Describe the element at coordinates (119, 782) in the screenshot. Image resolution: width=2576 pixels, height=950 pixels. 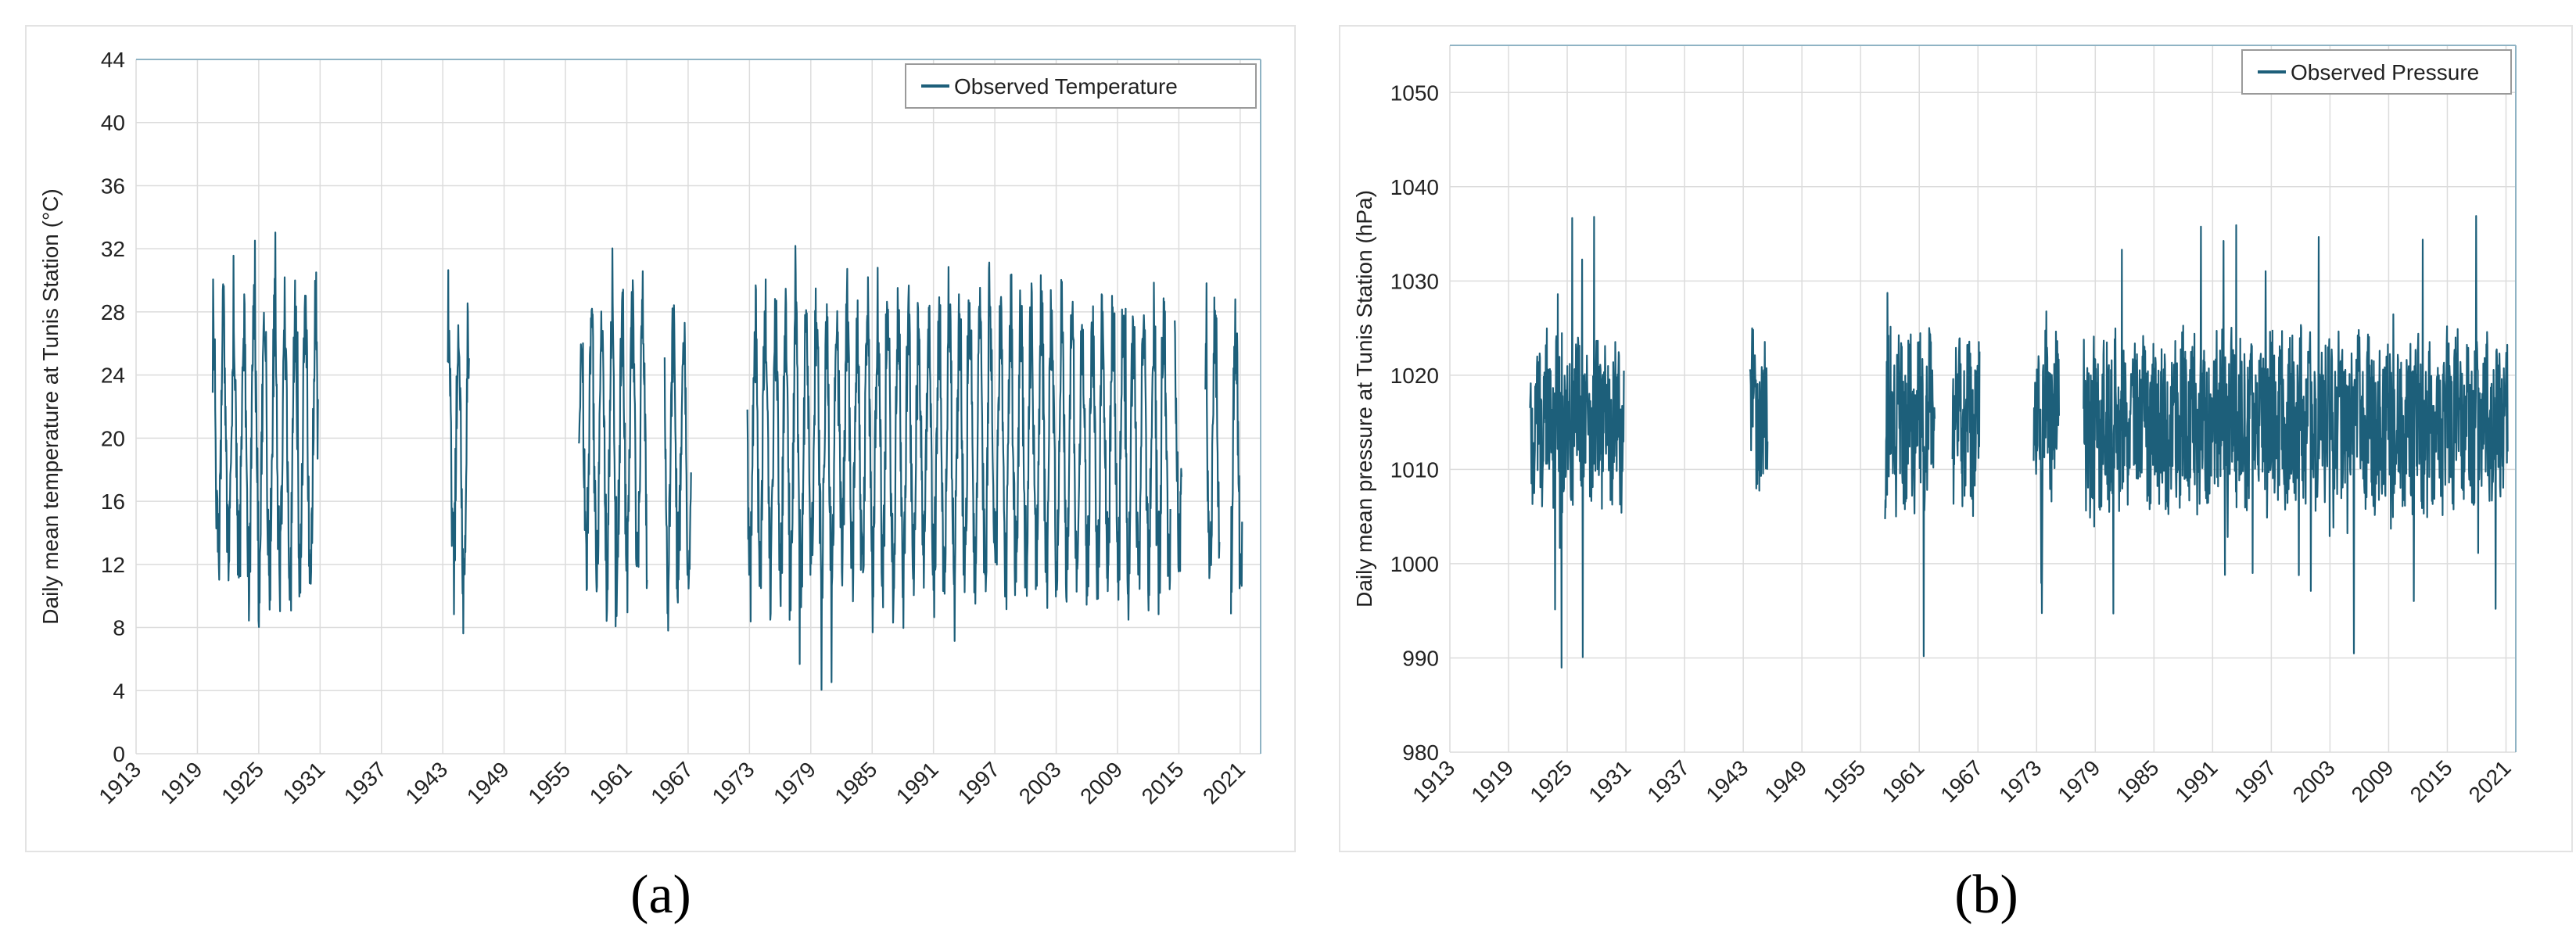
I see `x-tick-label: 1913` at that location.